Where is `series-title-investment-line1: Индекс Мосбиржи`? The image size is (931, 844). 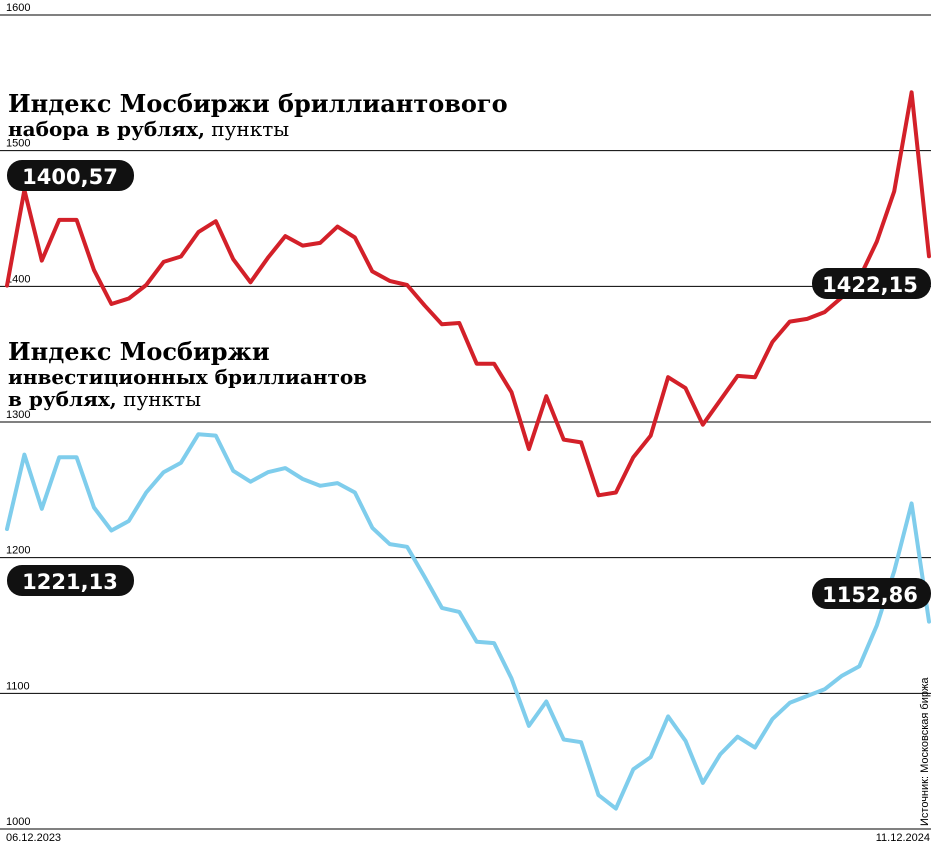
series-title-investment-line1: Индекс Мосбиржи is located at coordinates (139, 351).